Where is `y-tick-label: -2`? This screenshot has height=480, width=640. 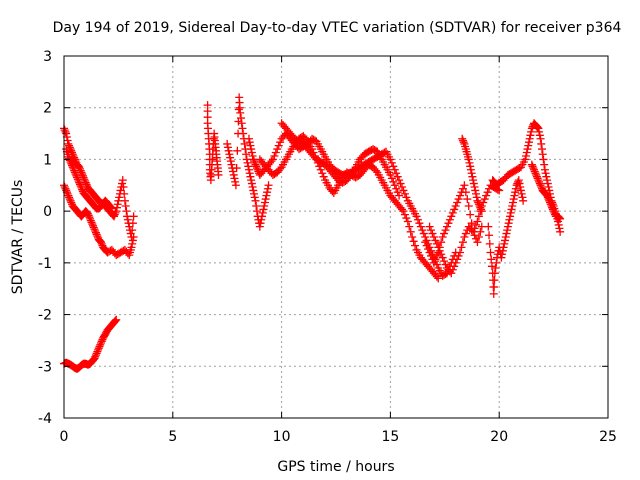 y-tick-label: -2 is located at coordinates (45, 316).